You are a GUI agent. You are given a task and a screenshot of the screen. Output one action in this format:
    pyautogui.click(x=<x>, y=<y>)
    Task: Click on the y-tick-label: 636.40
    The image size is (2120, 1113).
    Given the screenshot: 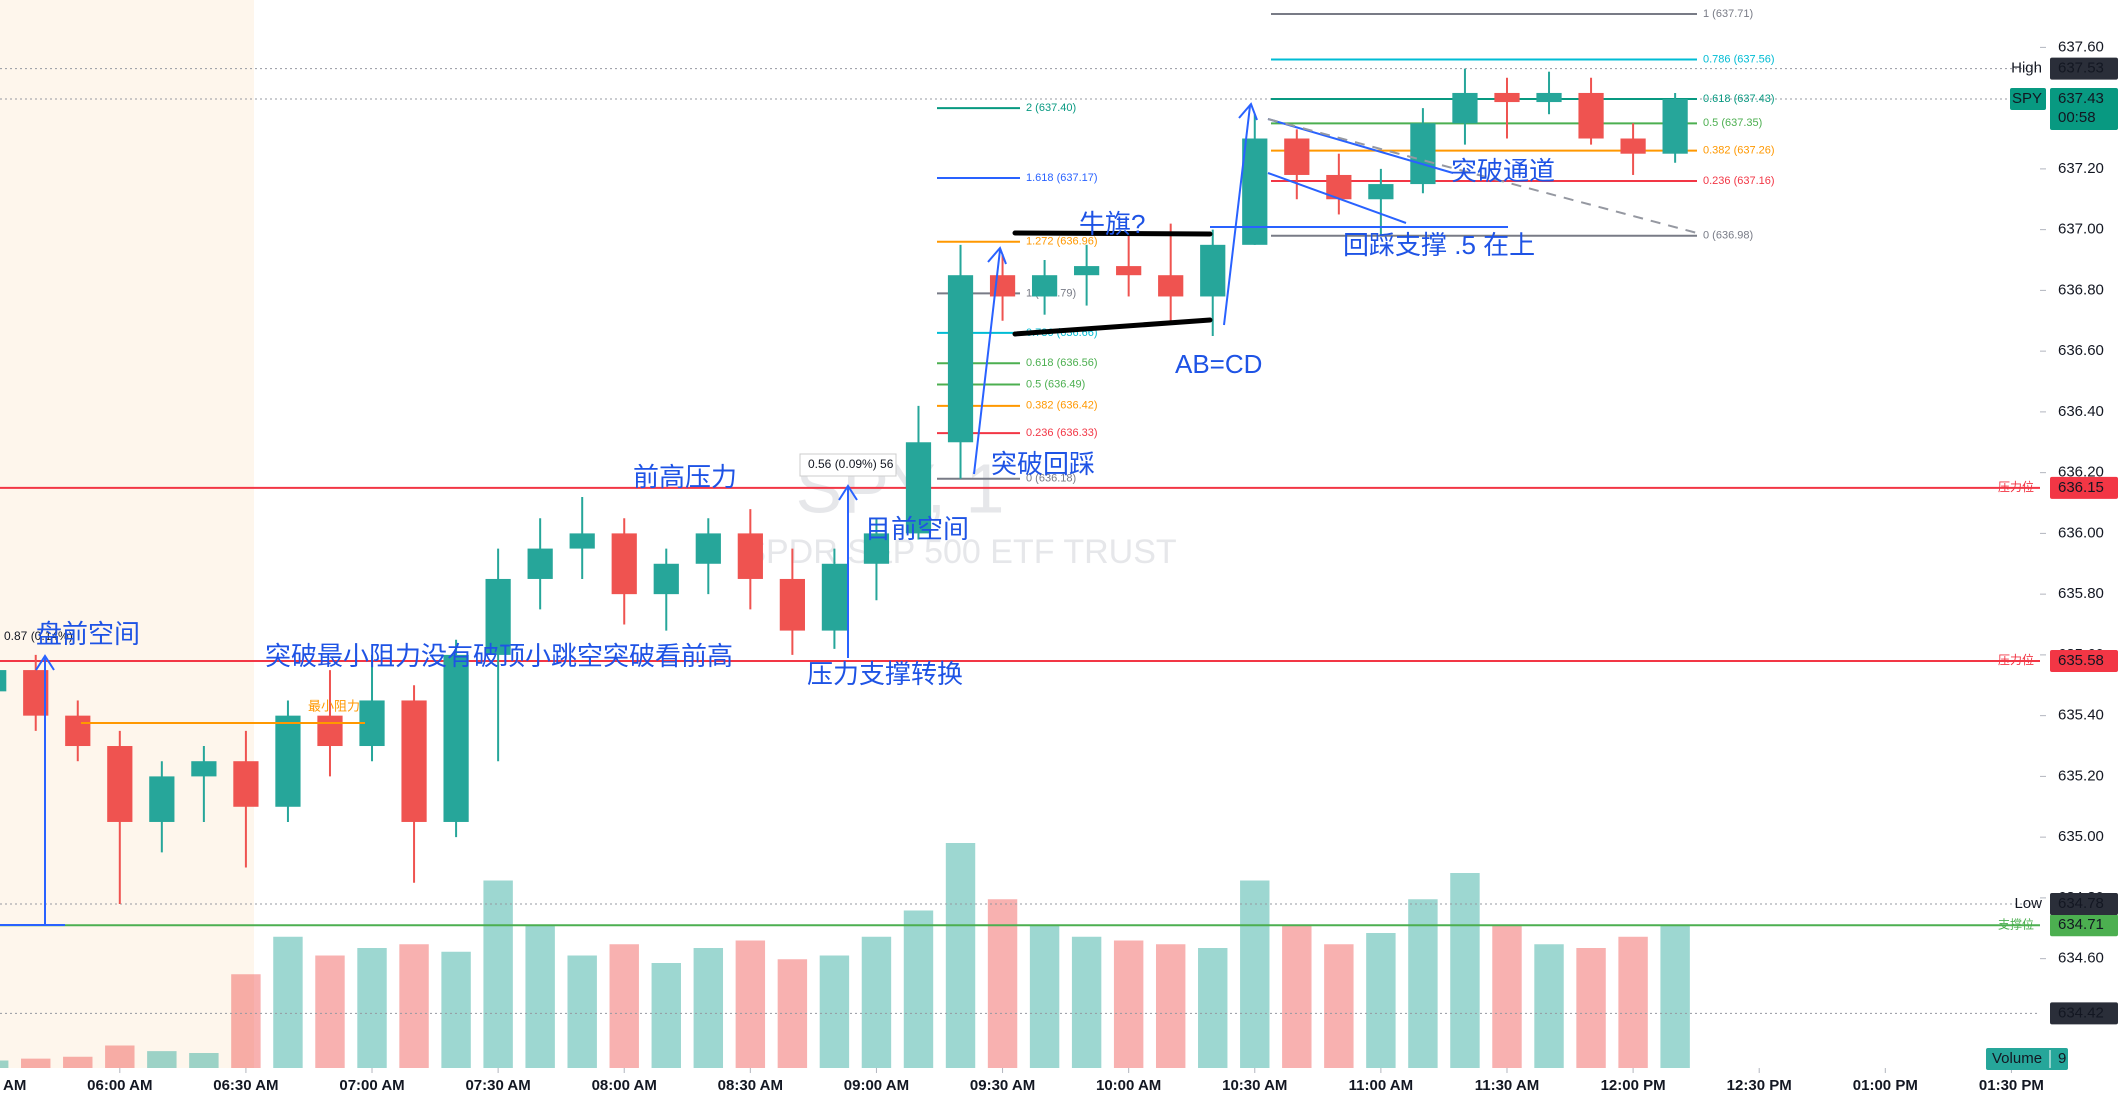 What is the action you would take?
    pyautogui.click(x=2081, y=411)
    